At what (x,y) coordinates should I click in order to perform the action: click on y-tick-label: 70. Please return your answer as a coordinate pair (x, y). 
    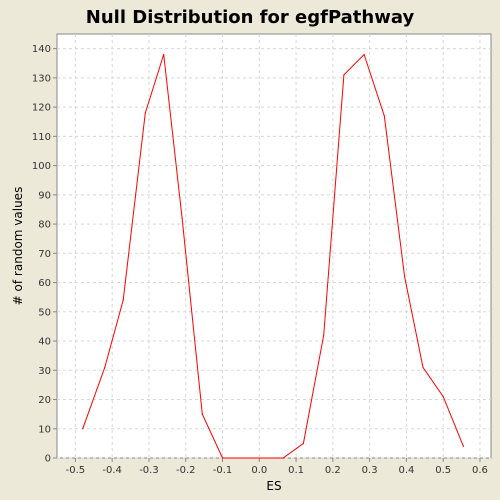
    Looking at the image, I should click on (44, 254).